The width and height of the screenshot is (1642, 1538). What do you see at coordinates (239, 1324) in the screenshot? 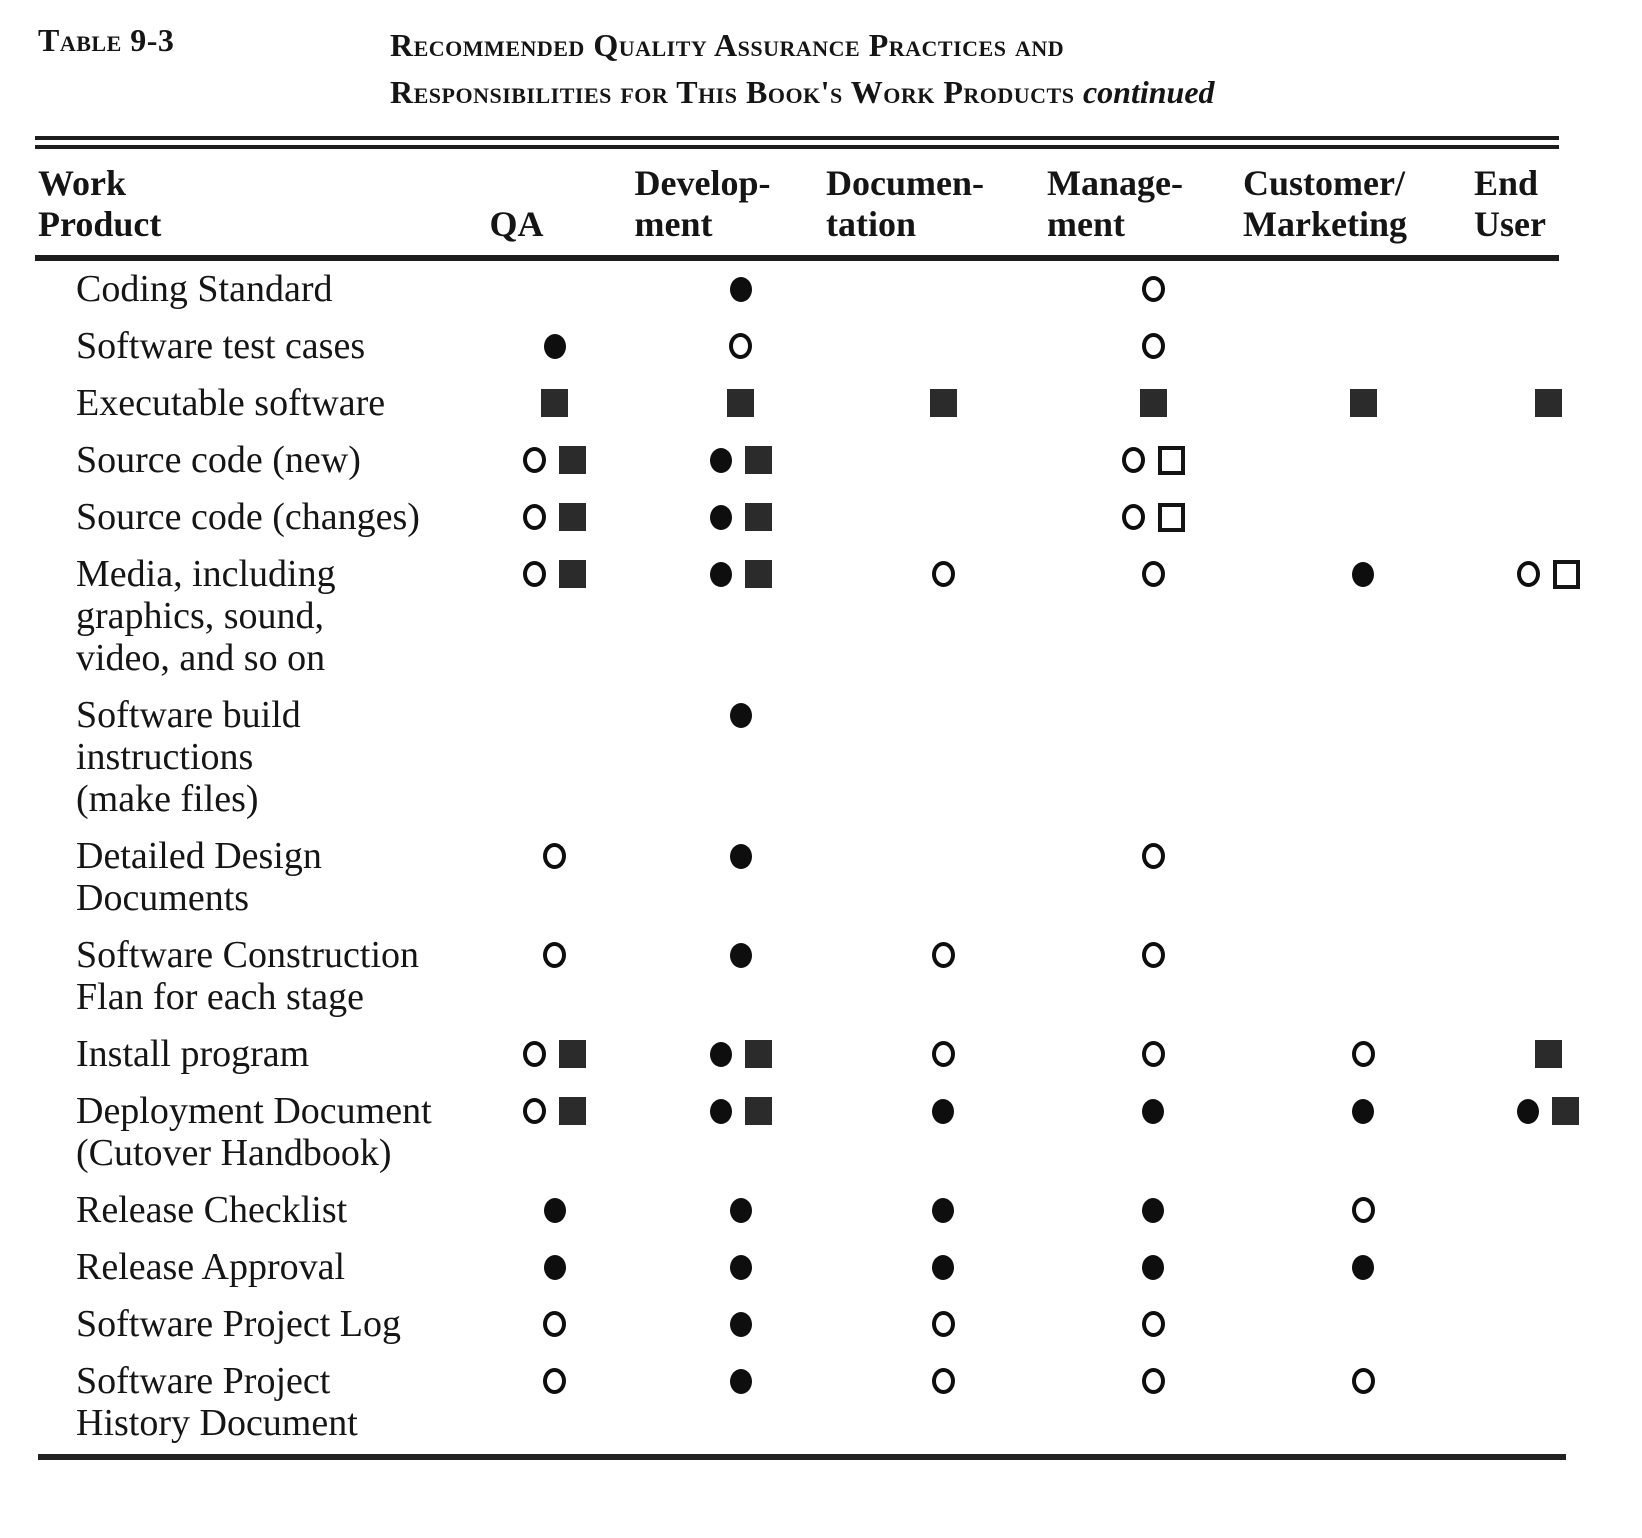
I see `work-product-label: Software Project Log` at bounding box center [239, 1324].